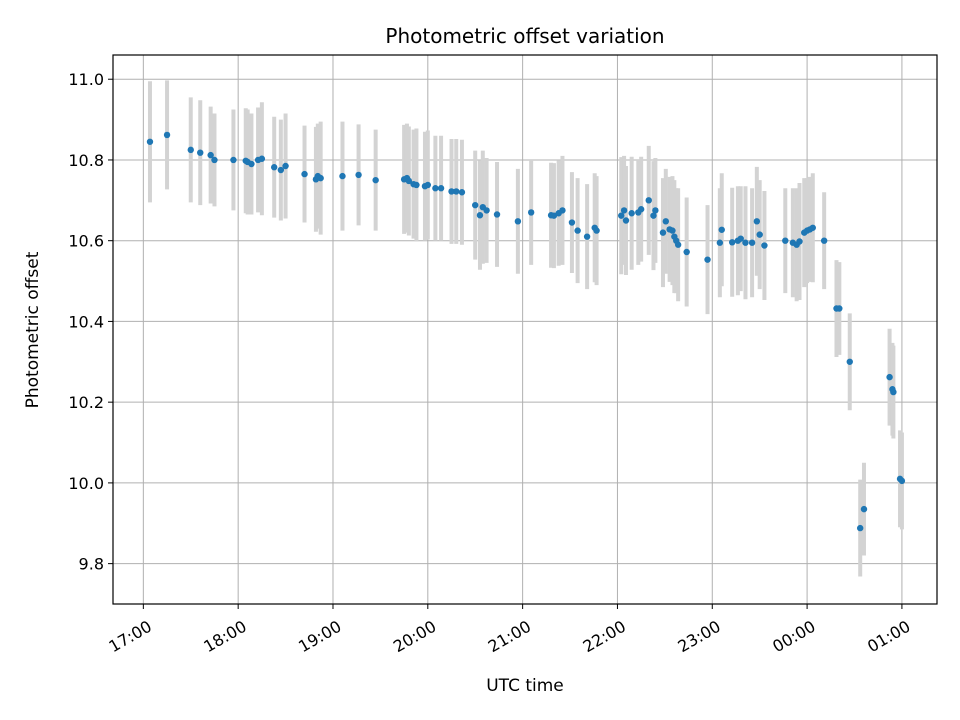  What do you see at coordinates (524, 36) in the screenshot?
I see `chart-title: Photometric offset variation` at bounding box center [524, 36].